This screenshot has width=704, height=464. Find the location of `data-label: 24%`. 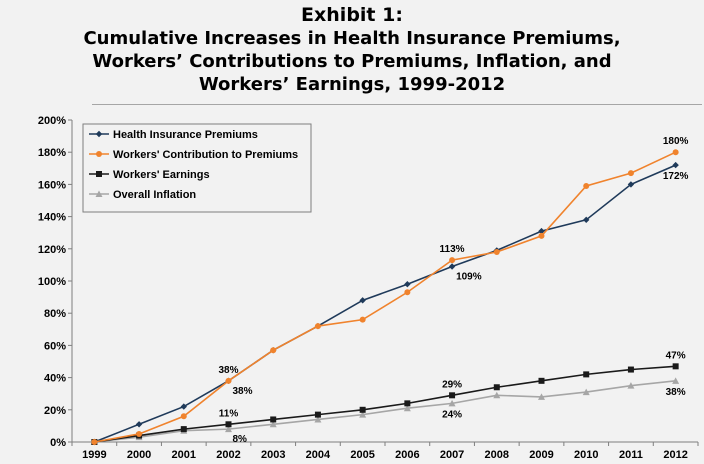

data-label: 24% is located at coordinates (452, 414).